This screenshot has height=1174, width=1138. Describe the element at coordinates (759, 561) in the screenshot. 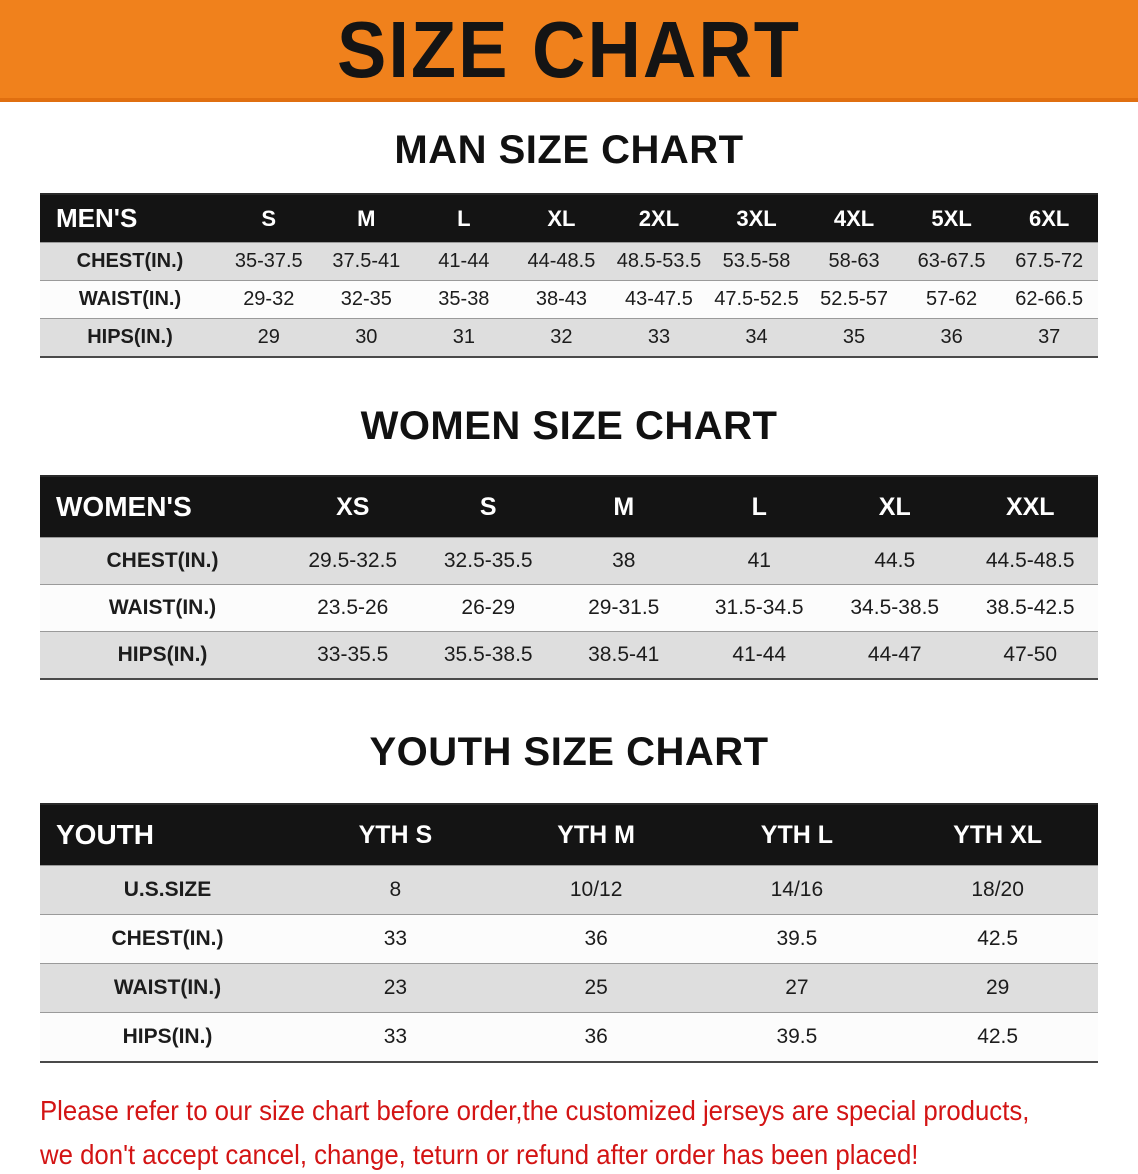

I see `size-value: 41` at that location.